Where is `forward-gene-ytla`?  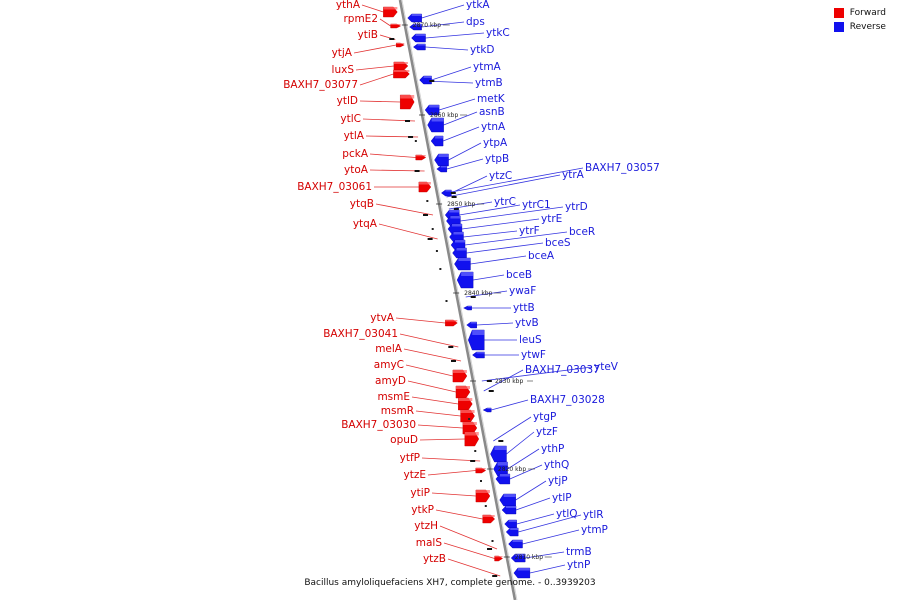 forward-gene-ytla is located at coordinates (411, 137).